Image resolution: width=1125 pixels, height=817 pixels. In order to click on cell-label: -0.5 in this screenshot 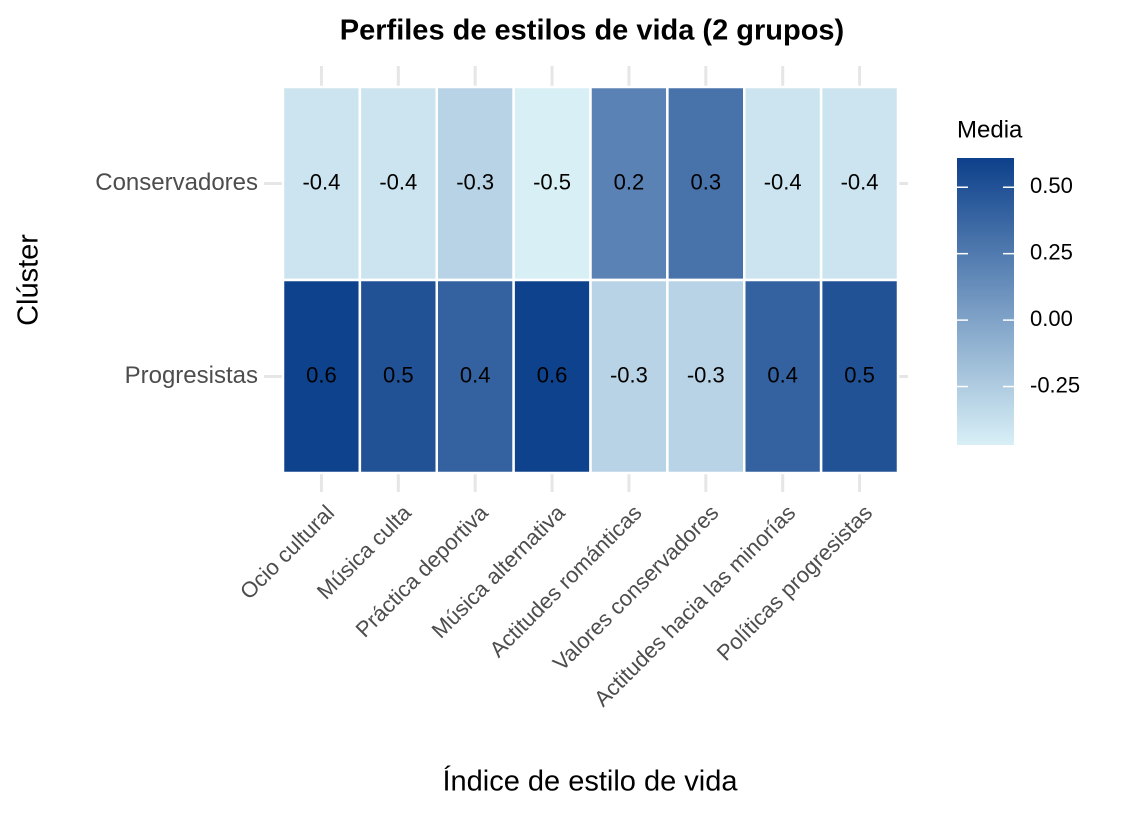, I will do `click(552, 181)`.